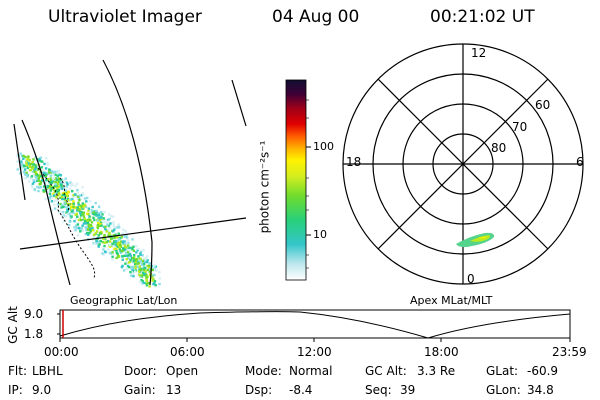 The width and height of the screenshot is (600, 400). I want to click on time-label: 00:21:02 UT, so click(482, 17).